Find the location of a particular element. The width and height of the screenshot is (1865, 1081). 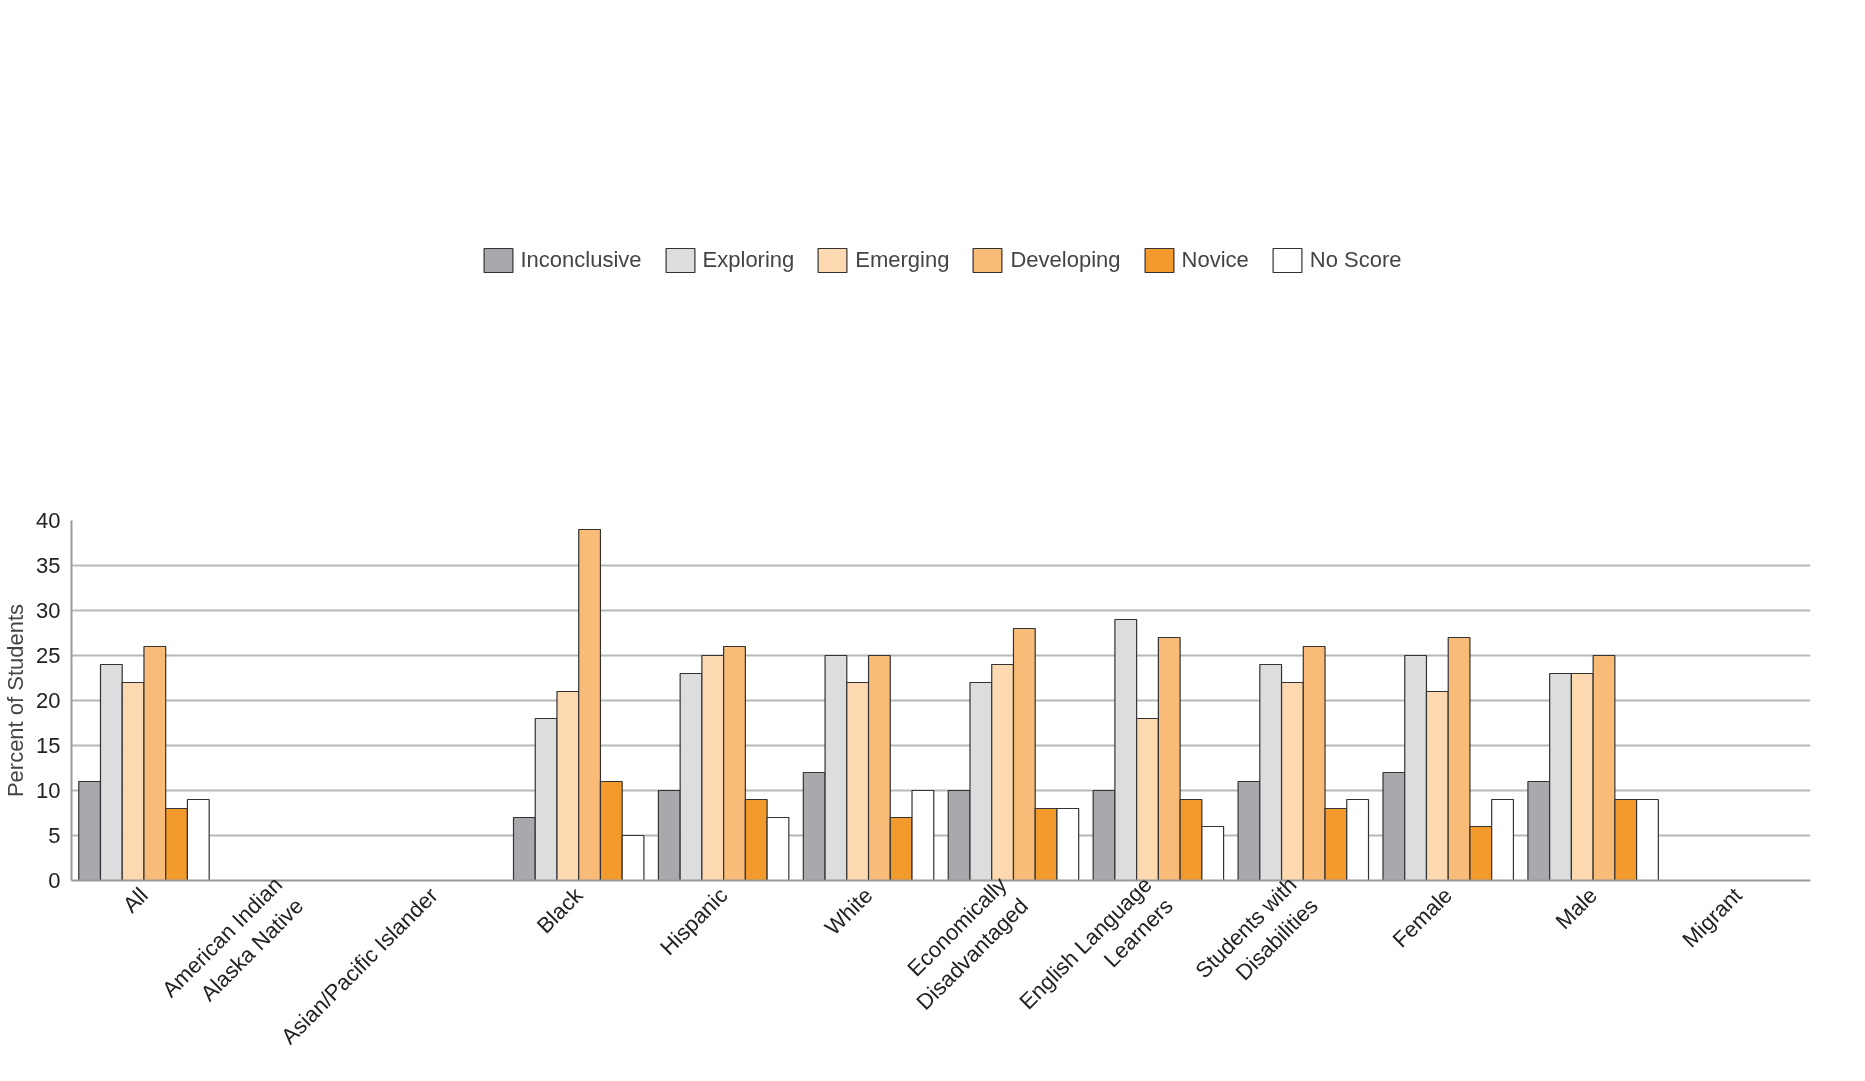

legend-label: No Score is located at coordinates (1355, 260).